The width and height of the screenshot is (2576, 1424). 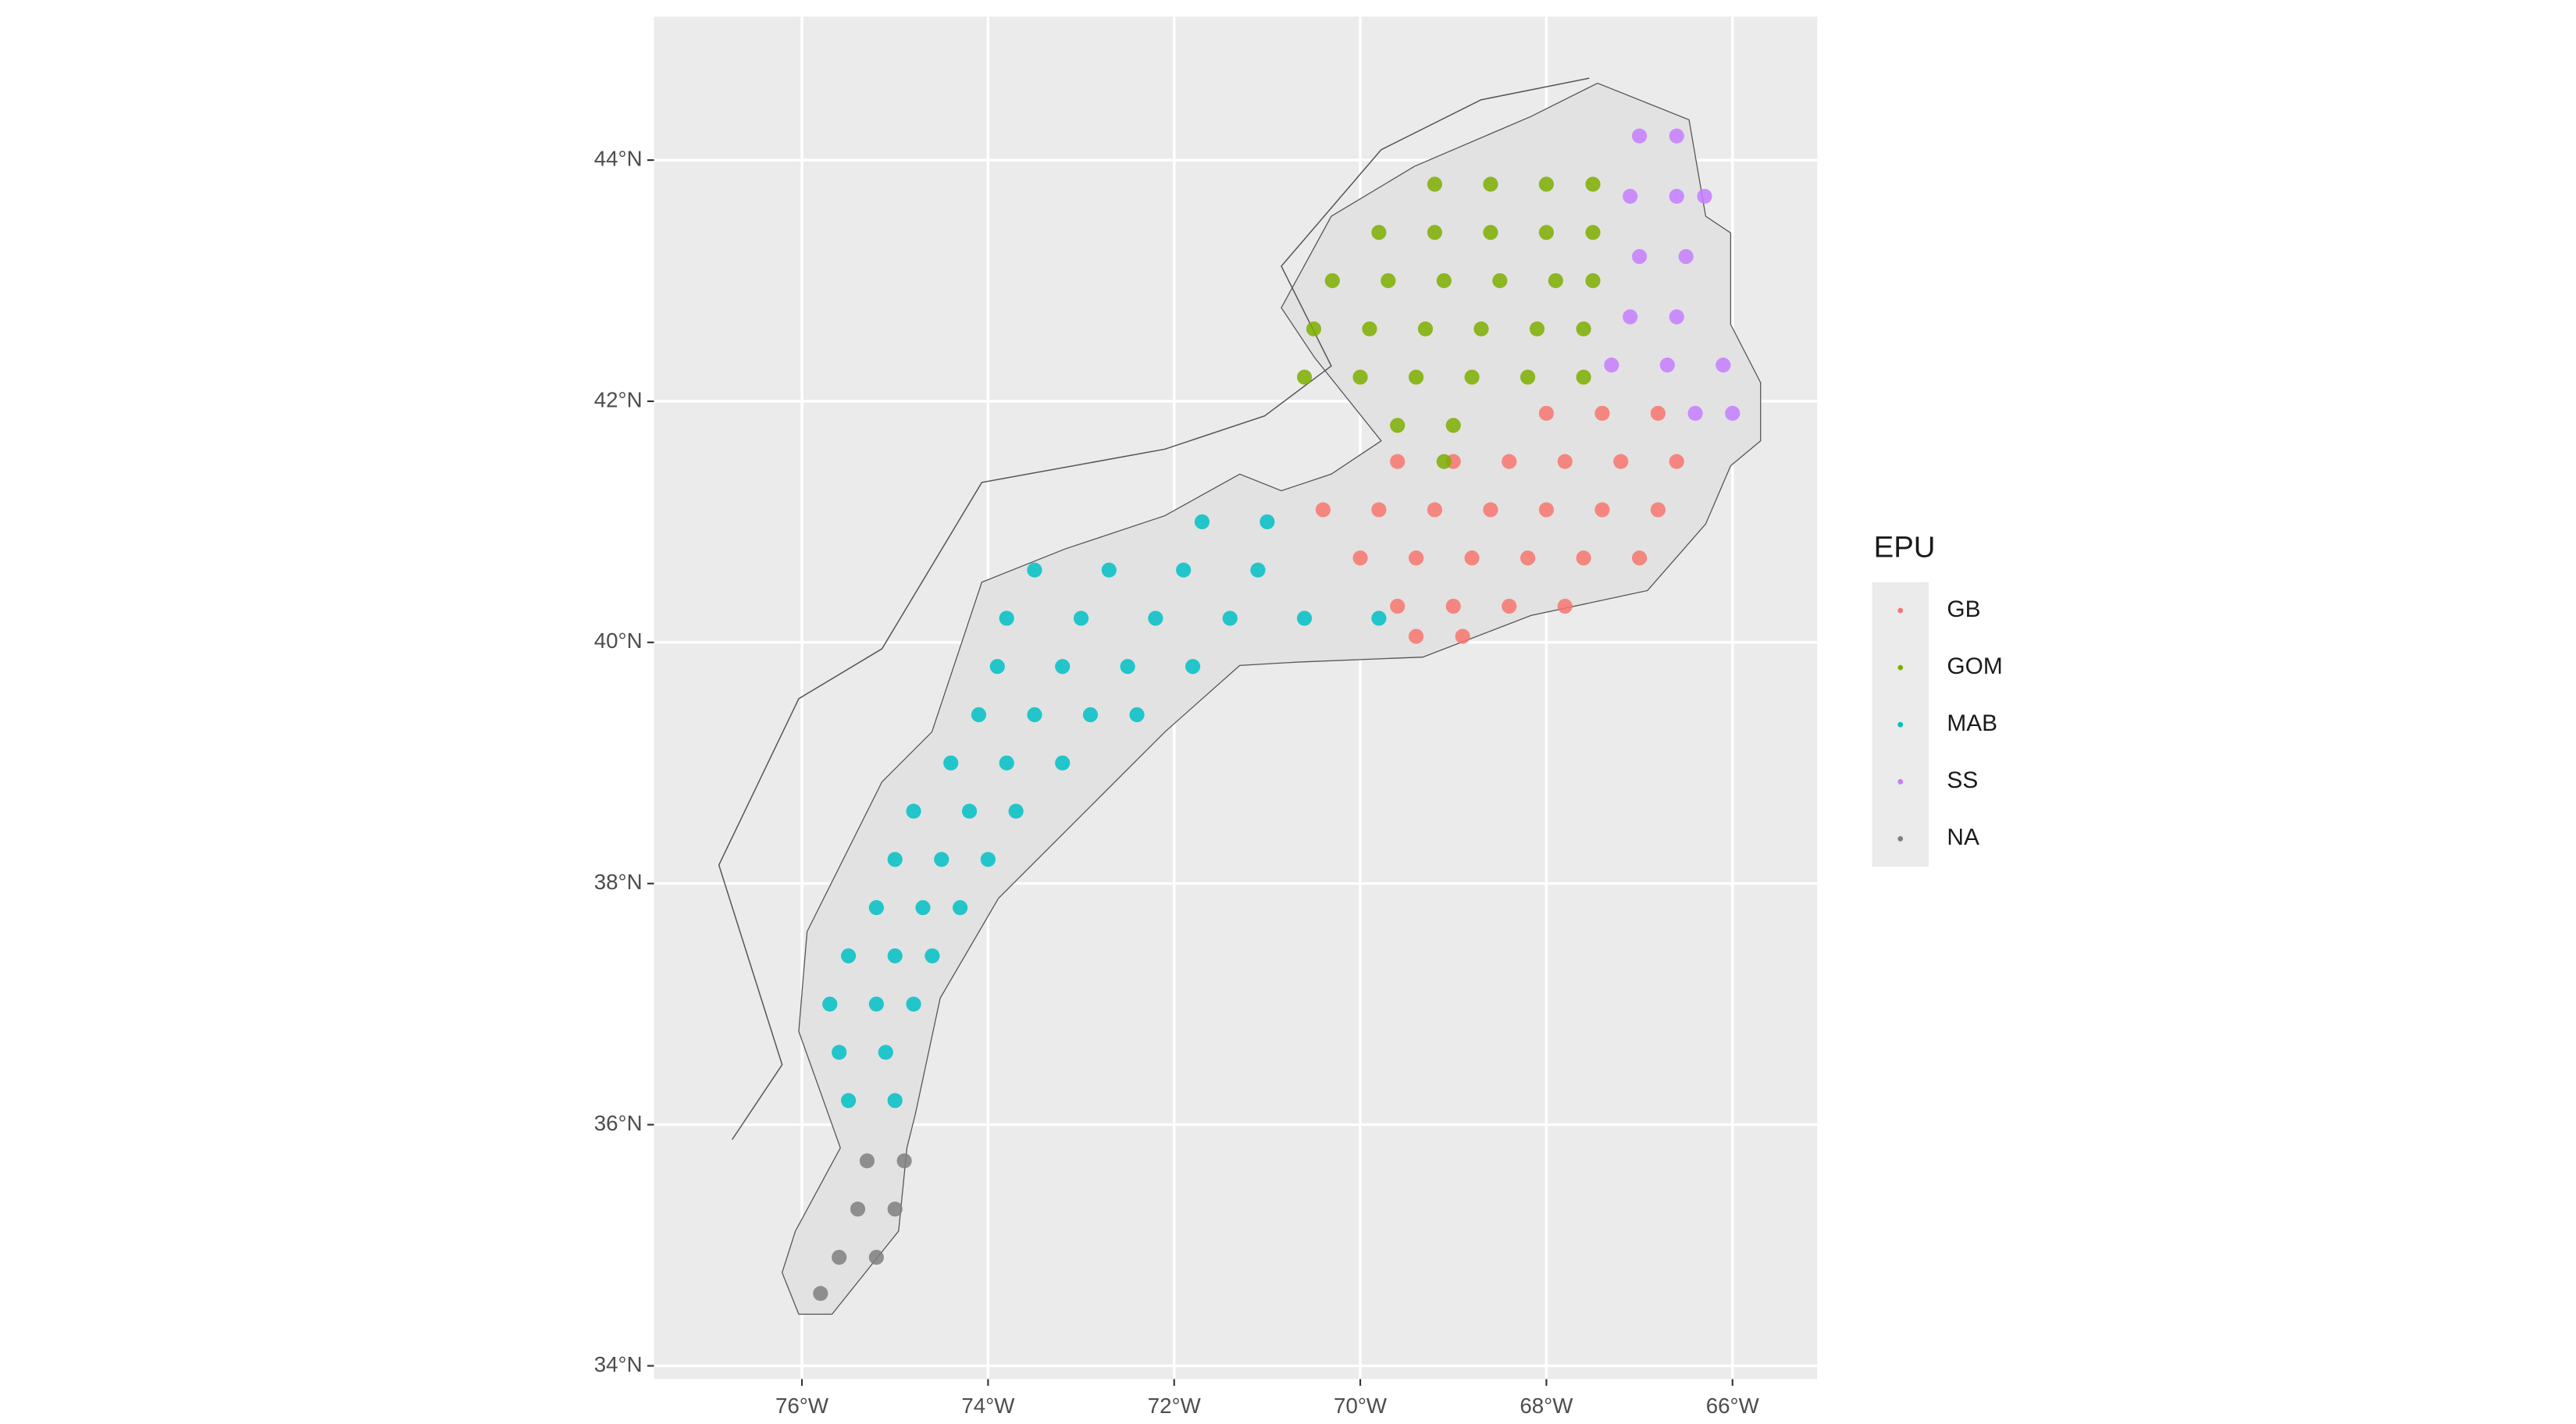 What do you see at coordinates (1963, 837) in the screenshot?
I see `legend-label: NA` at bounding box center [1963, 837].